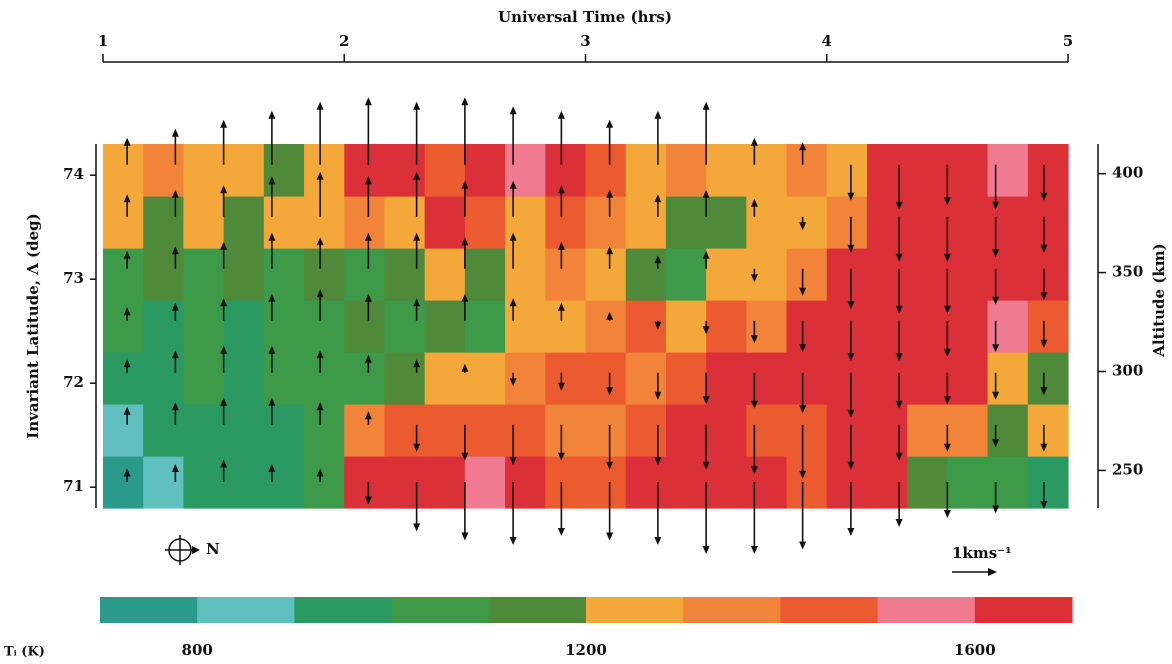  I want to click on compass, so click(182, 550).